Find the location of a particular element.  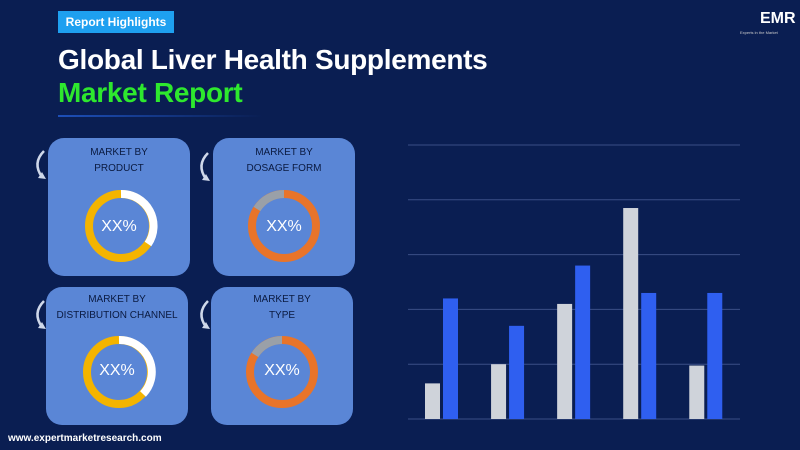

market-by-type-card: MARKET BY TYPE XX% is located at coordinates (282, 356).